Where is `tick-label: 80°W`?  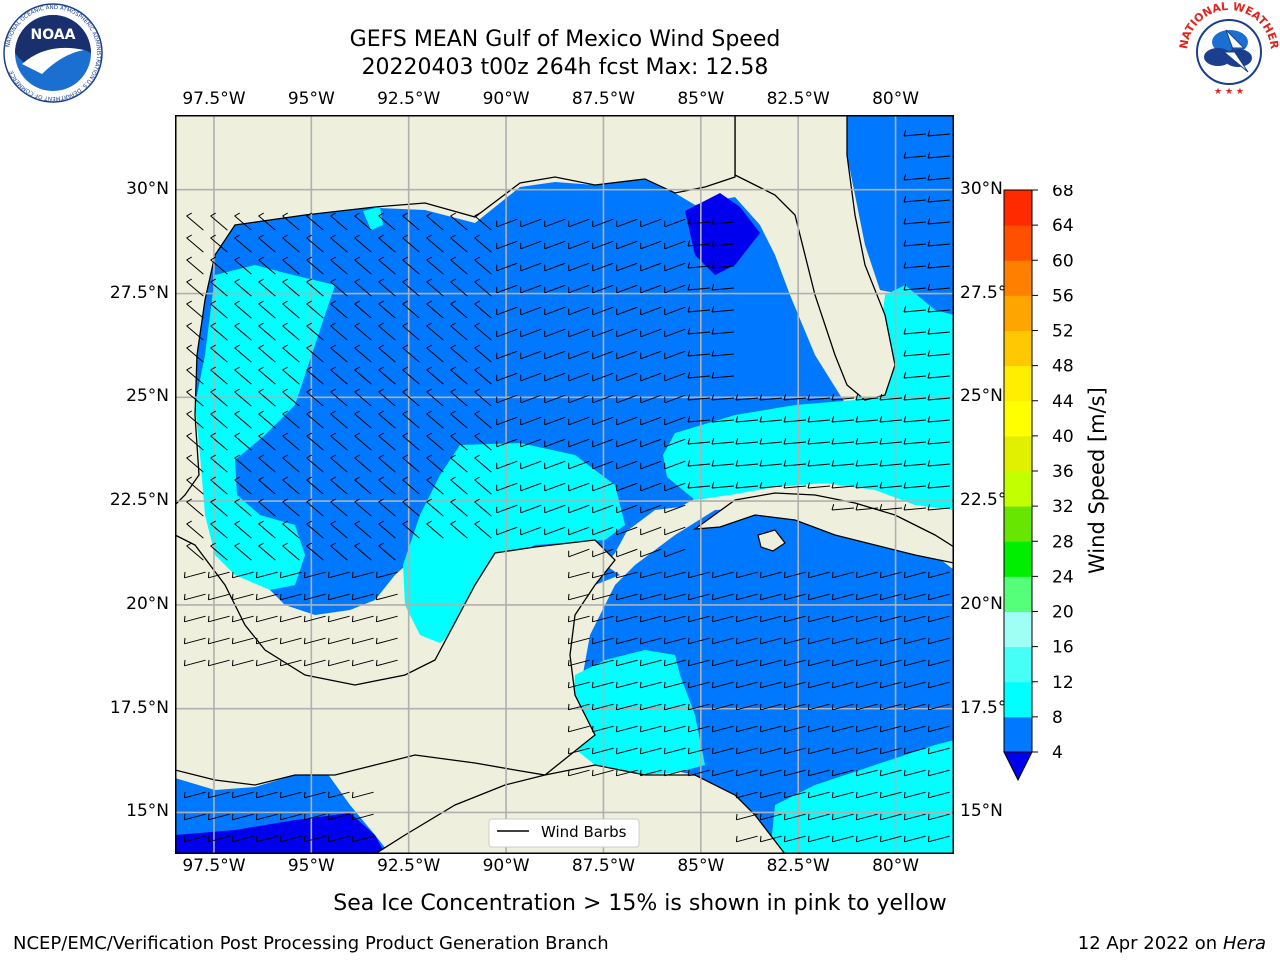 tick-label: 80°W is located at coordinates (896, 99).